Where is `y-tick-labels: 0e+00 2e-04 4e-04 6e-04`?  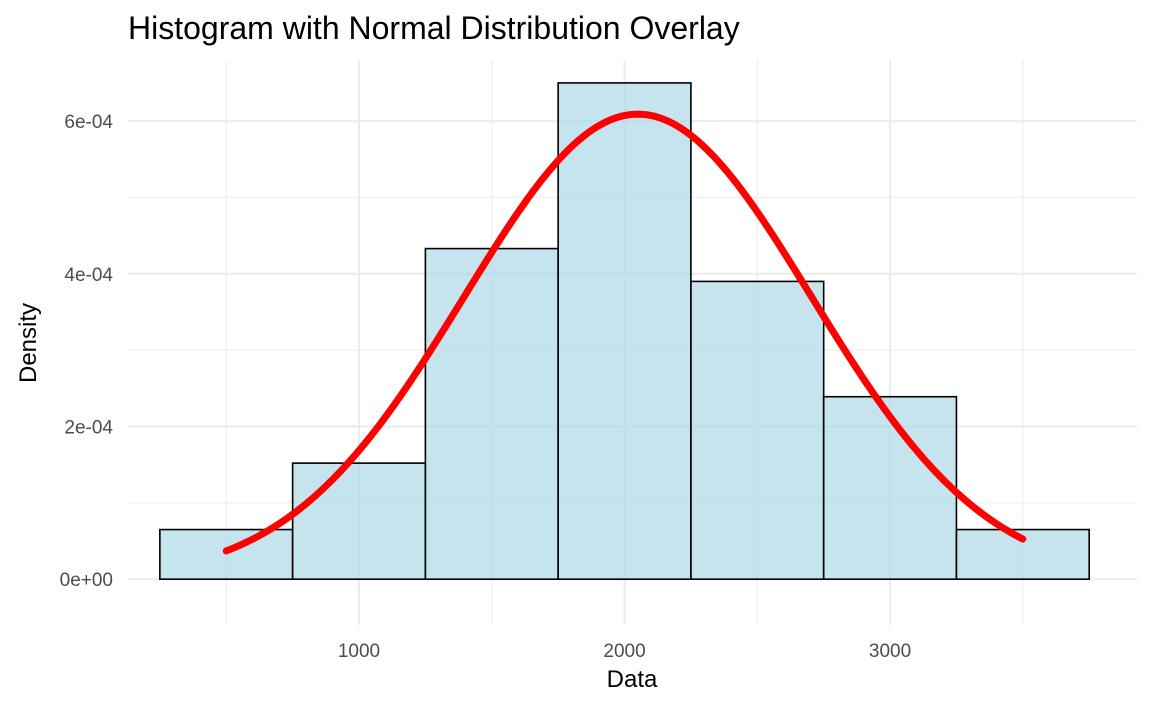 y-tick-labels: 0e+00 2e-04 4e-04 6e-04 is located at coordinates (87, 351).